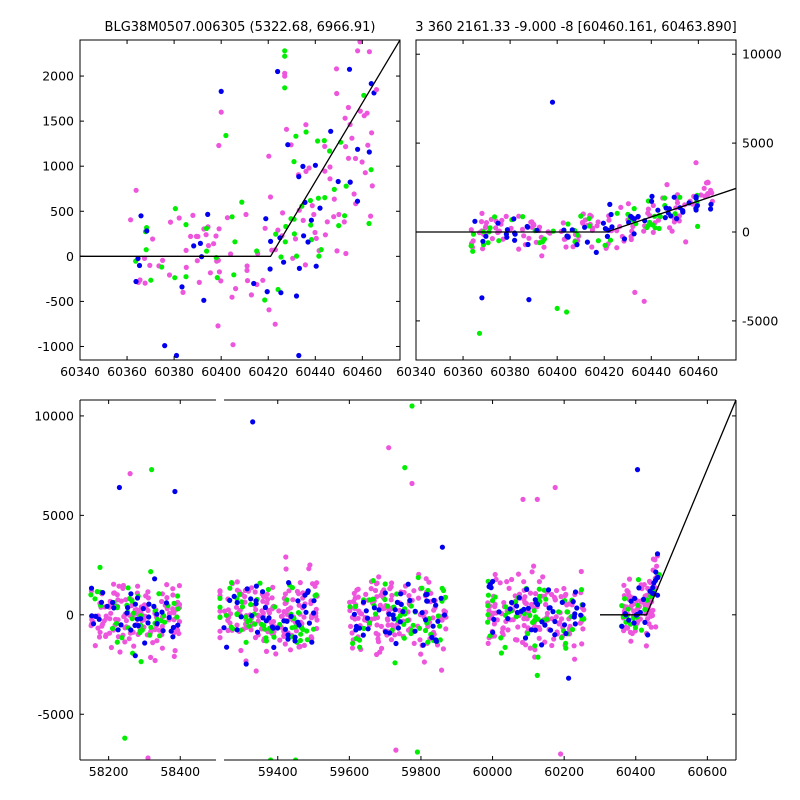 The image size is (800, 800). Describe the element at coordinates (54, 415) in the screenshot. I see `y-tick-label: 10000` at that location.